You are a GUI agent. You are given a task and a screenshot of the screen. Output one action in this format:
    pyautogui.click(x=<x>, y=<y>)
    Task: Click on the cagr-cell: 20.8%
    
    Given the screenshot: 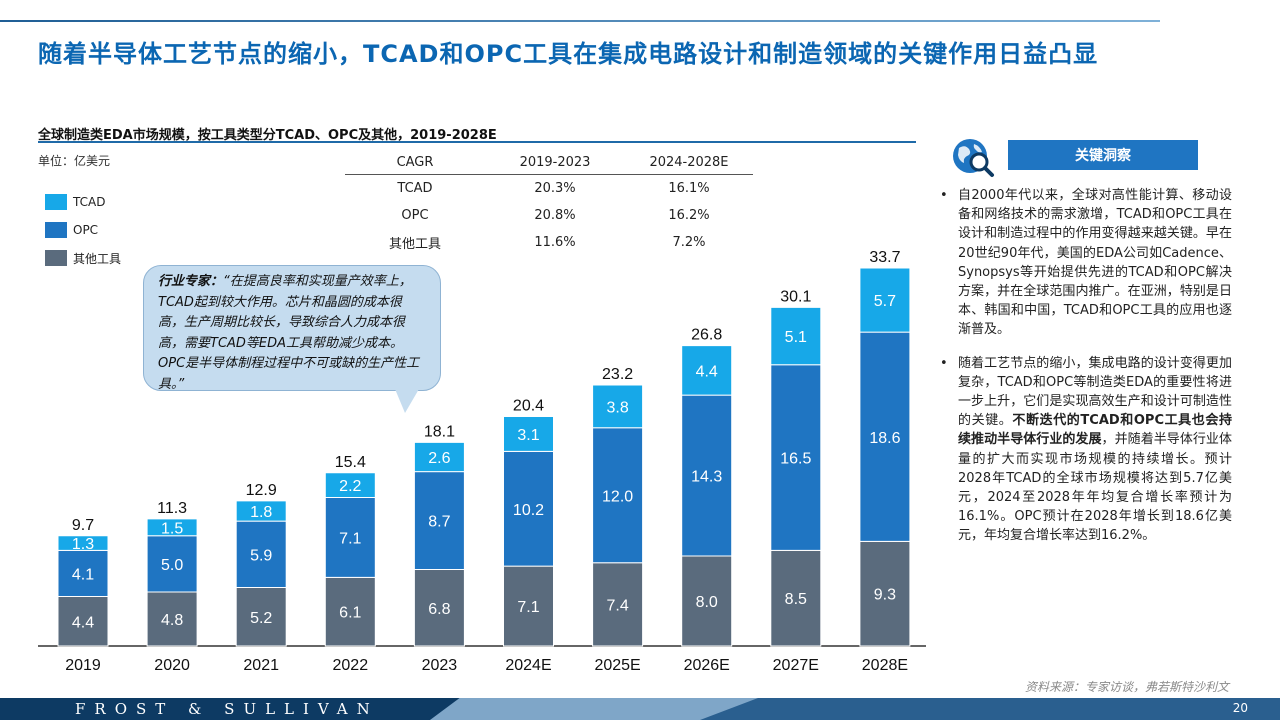 What is the action you would take?
    pyautogui.click(x=555, y=215)
    